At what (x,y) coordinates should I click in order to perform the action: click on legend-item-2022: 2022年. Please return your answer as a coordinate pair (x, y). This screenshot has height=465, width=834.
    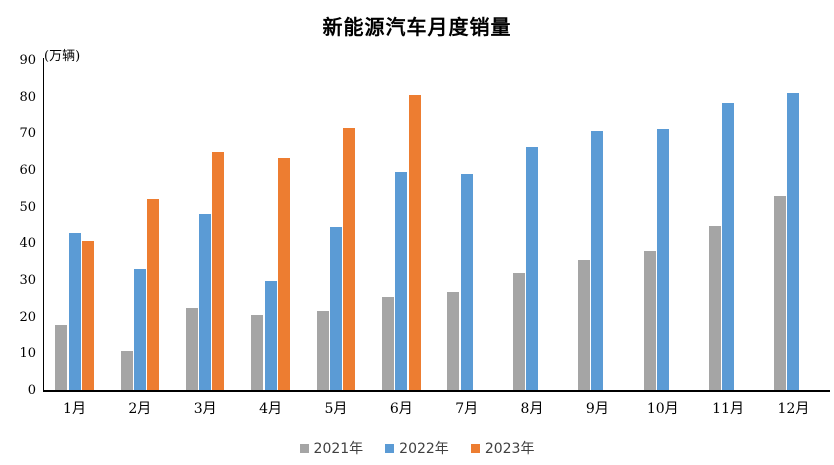
    Looking at the image, I should click on (417, 448).